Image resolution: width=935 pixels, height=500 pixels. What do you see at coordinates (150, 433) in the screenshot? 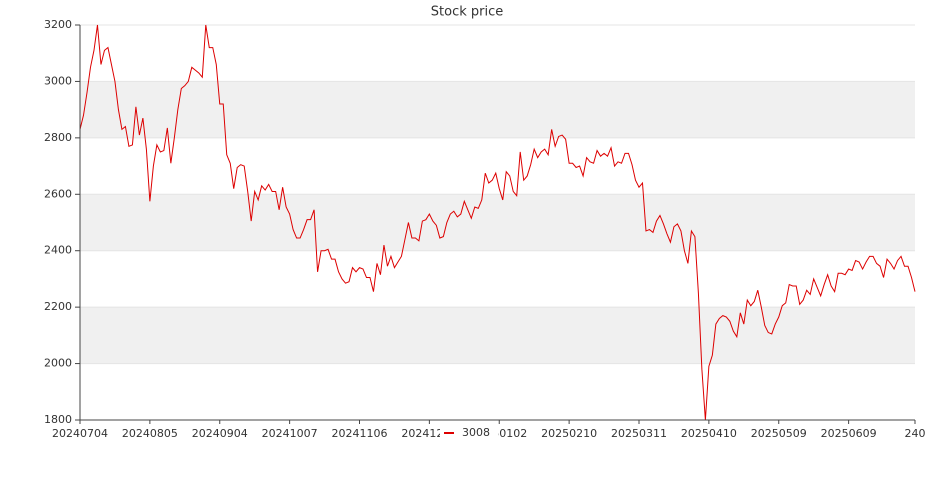
I see `x-tick-label: 20240805` at bounding box center [150, 433].